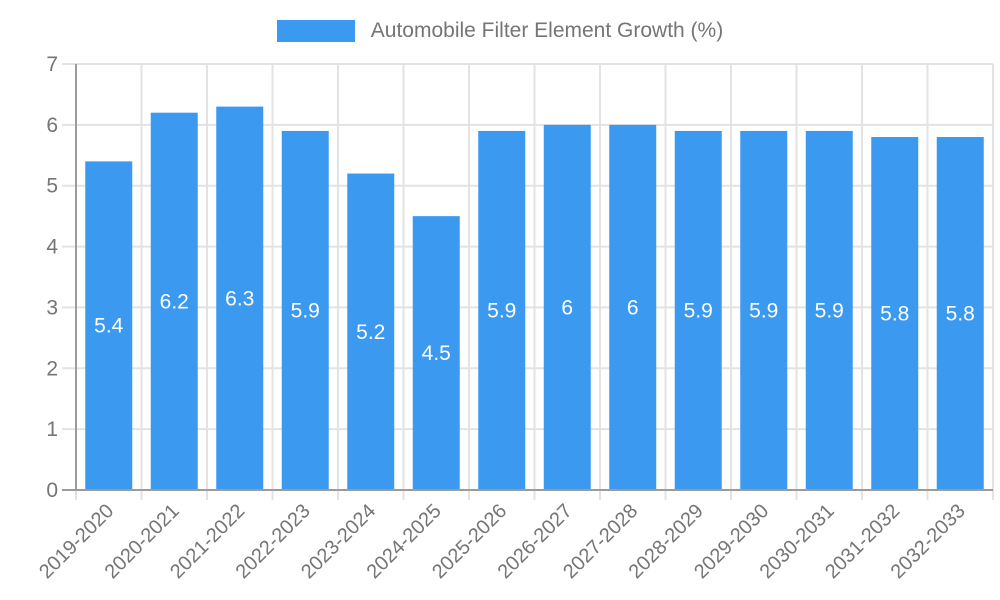 Image resolution: width=1000 pixels, height=600 pixels. Describe the element at coordinates (315, 31) in the screenshot. I see `legend-swatch` at that location.